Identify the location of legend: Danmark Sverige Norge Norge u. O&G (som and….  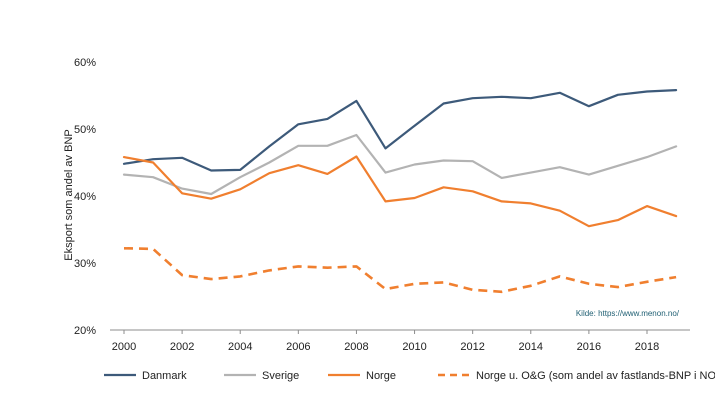
(409, 376).